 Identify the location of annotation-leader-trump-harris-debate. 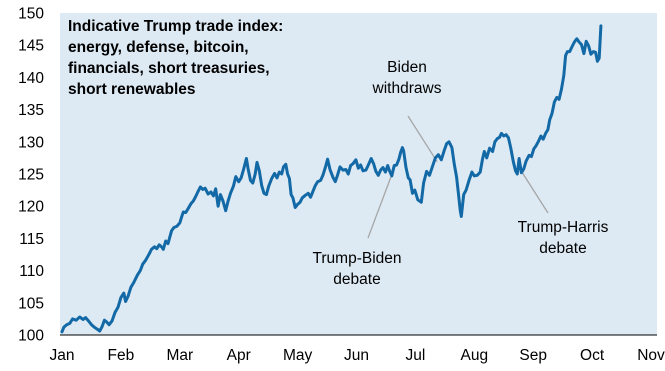
(533, 190).